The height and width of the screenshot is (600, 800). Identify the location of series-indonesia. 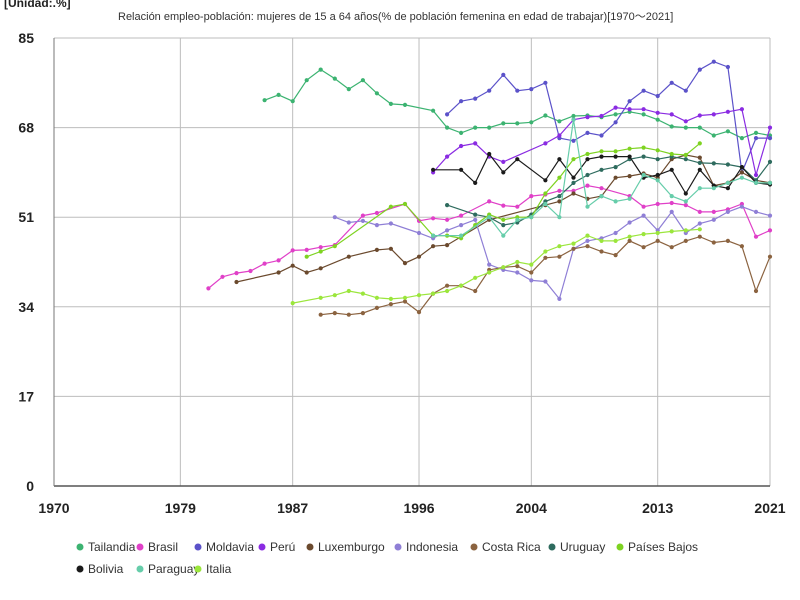
(552, 252).